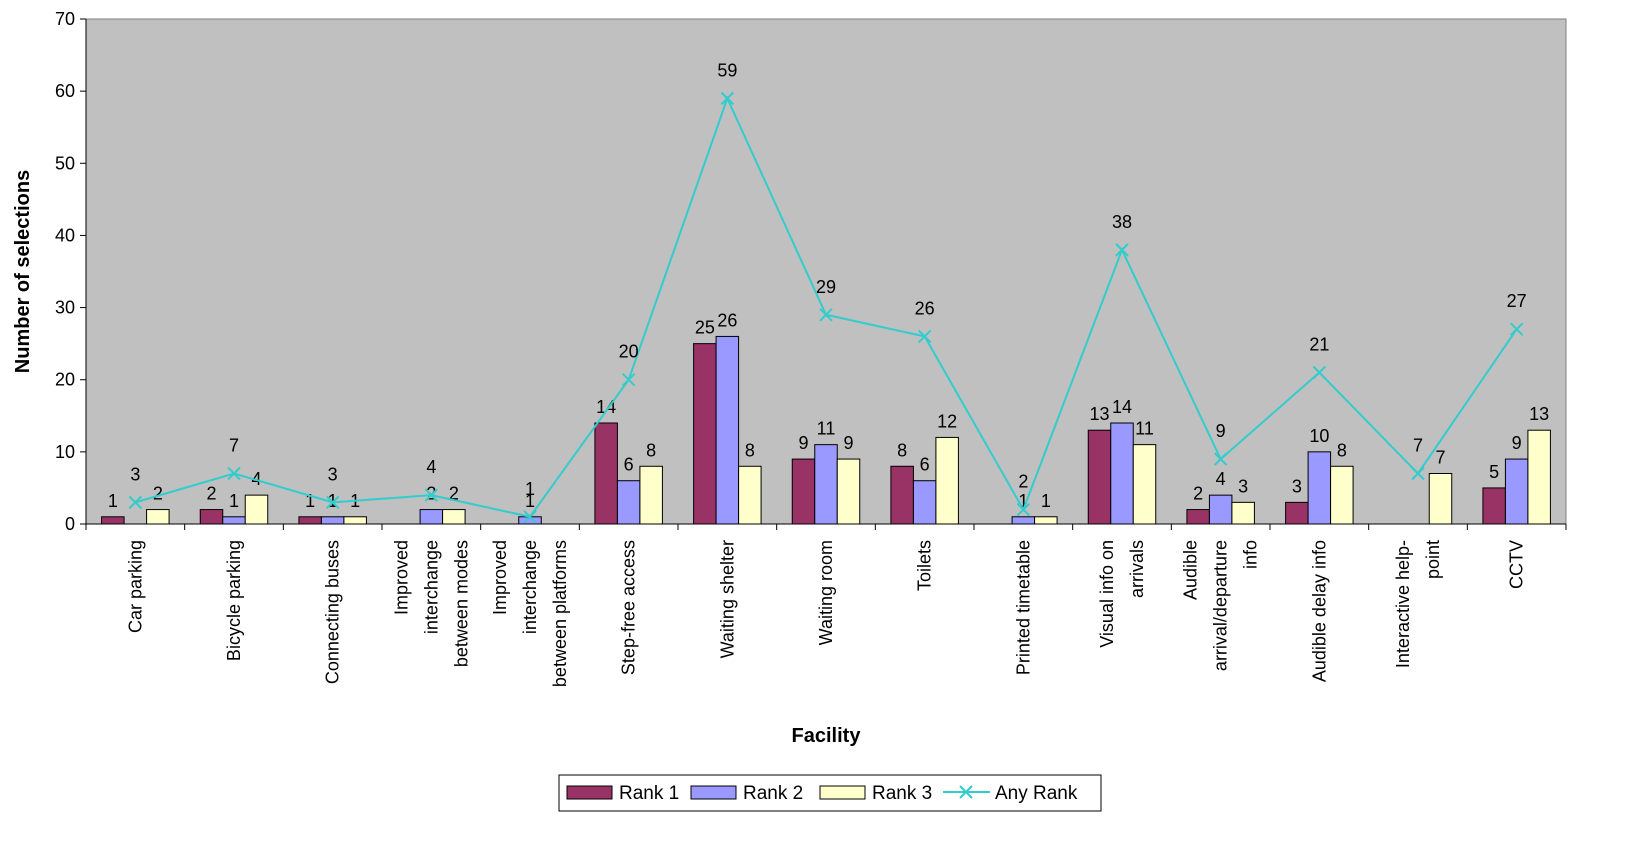  What do you see at coordinates (1023, 482) in the screenshot?
I see `line-data-label: 2` at bounding box center [1023, 482].